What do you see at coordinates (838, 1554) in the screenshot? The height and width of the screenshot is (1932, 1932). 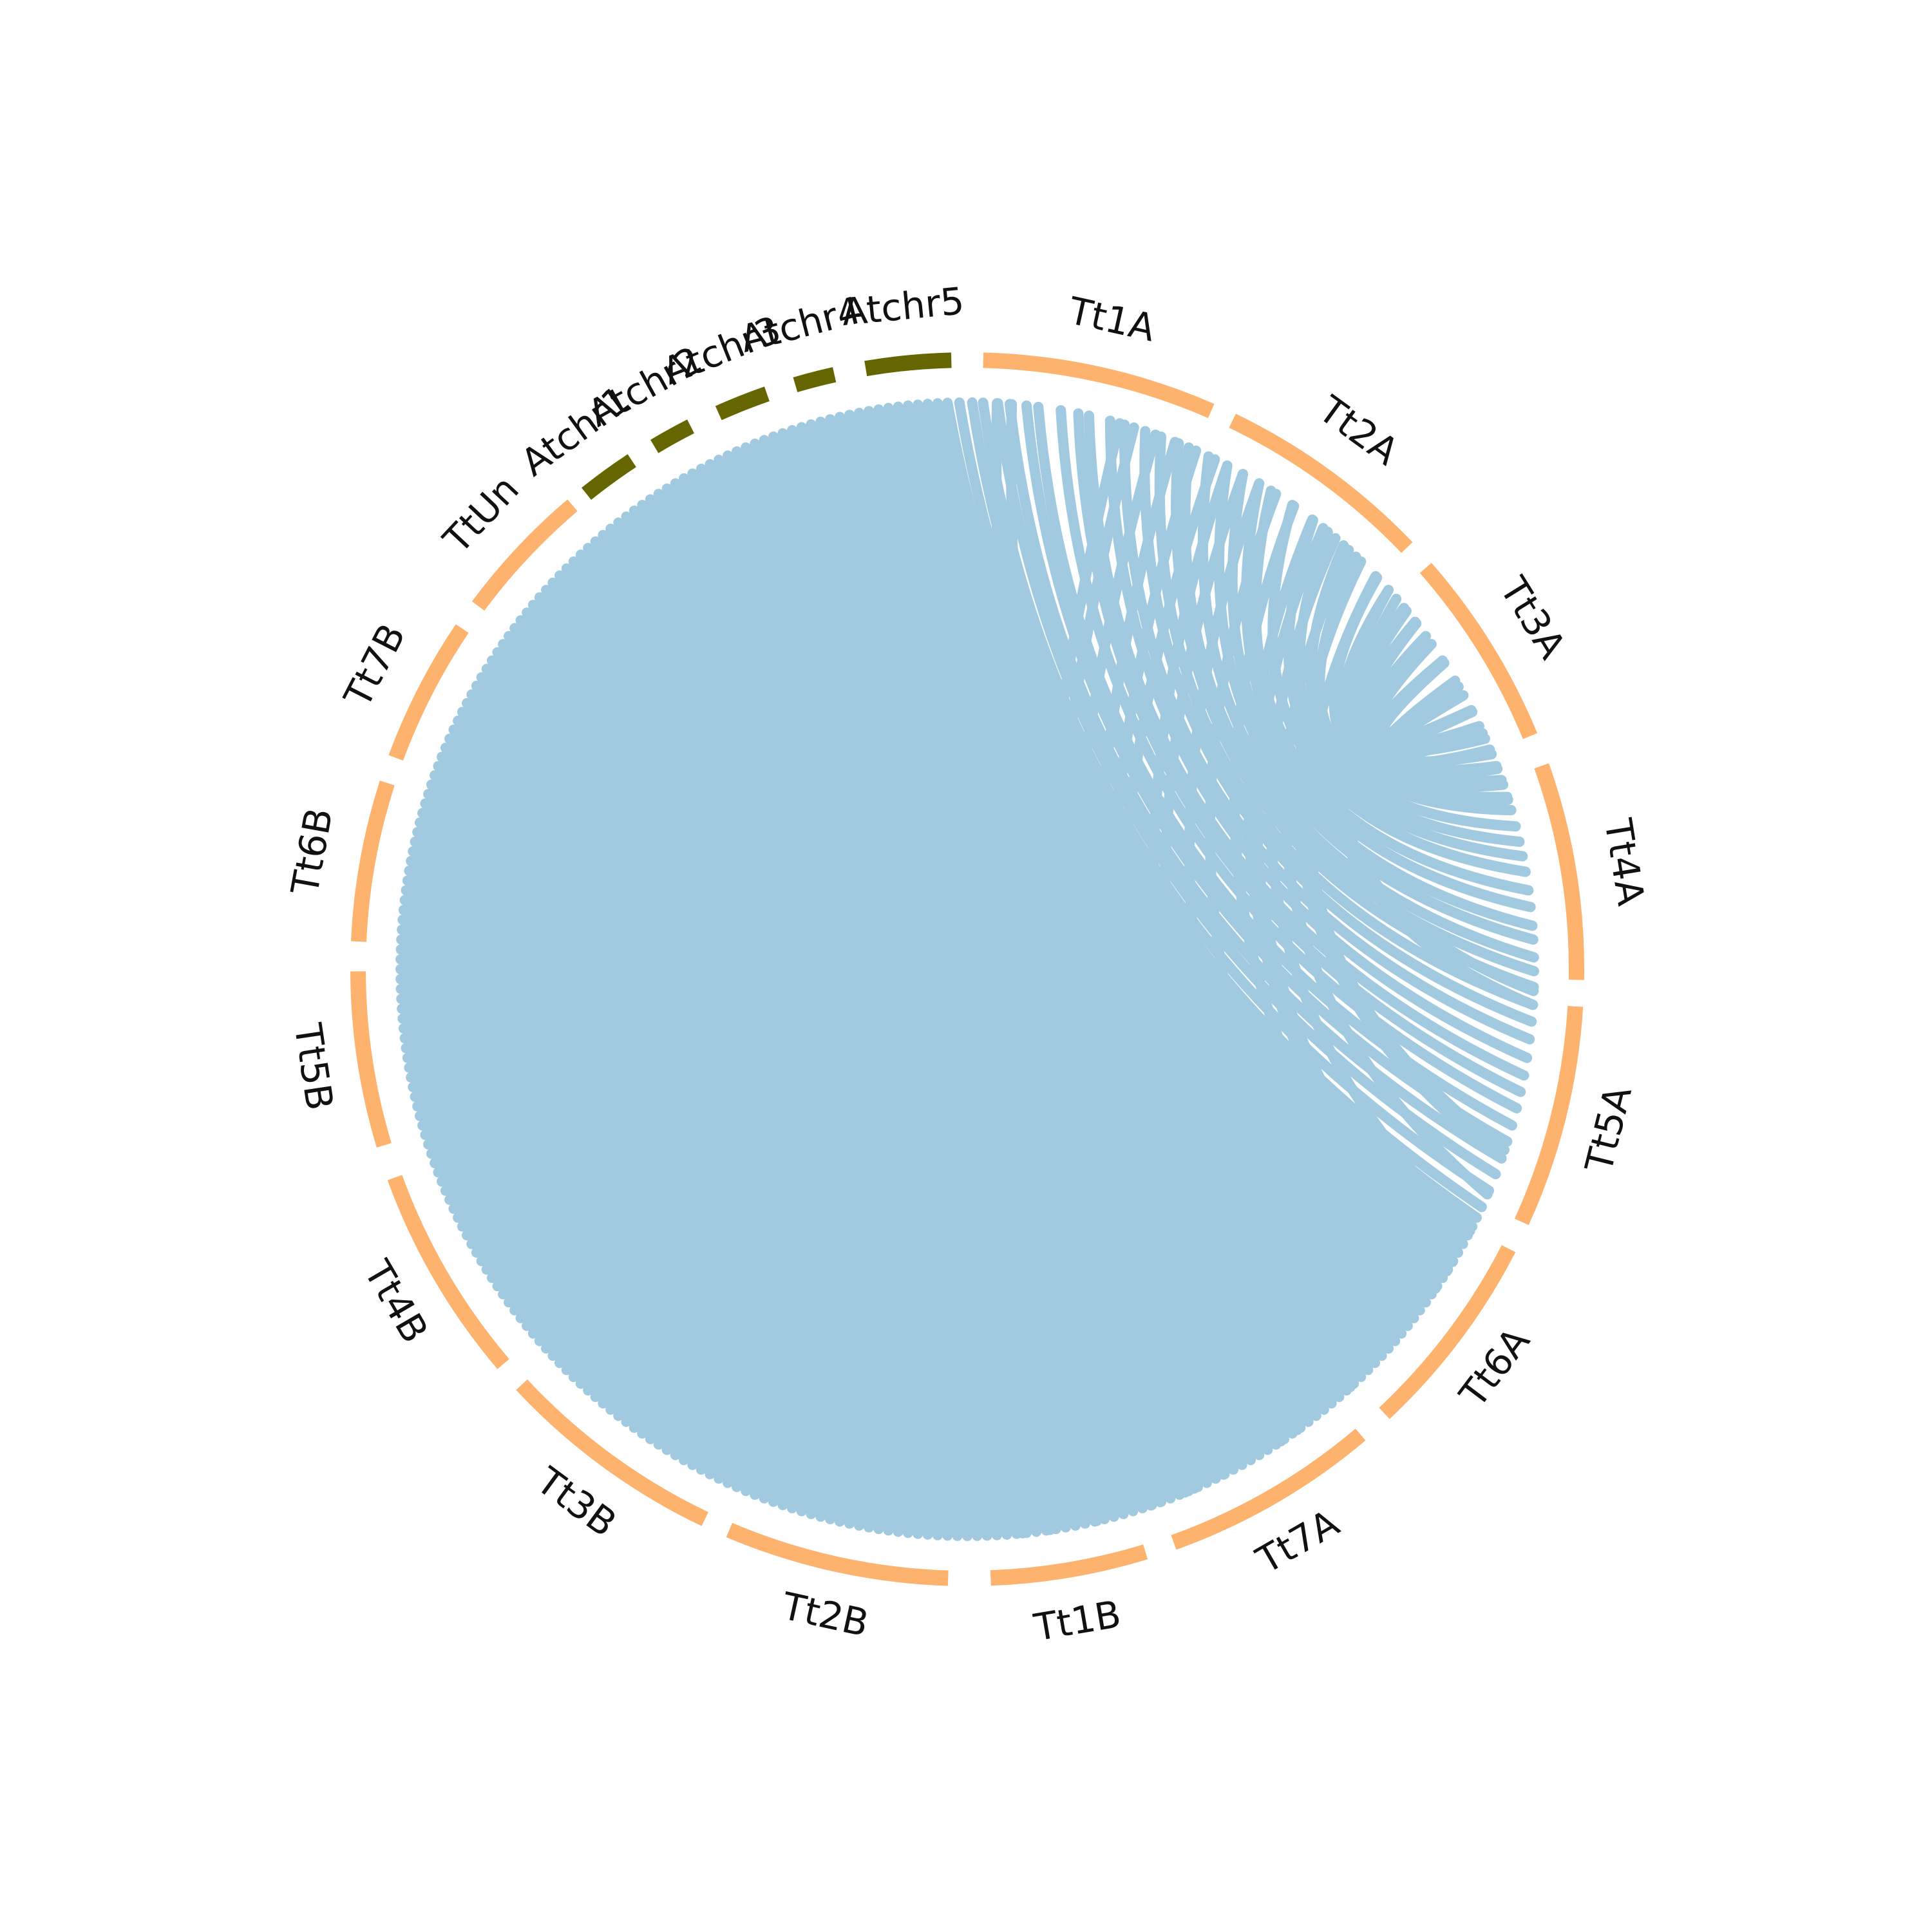 I see `segment-arc-tt2b` at bounding box center [838, 1554].